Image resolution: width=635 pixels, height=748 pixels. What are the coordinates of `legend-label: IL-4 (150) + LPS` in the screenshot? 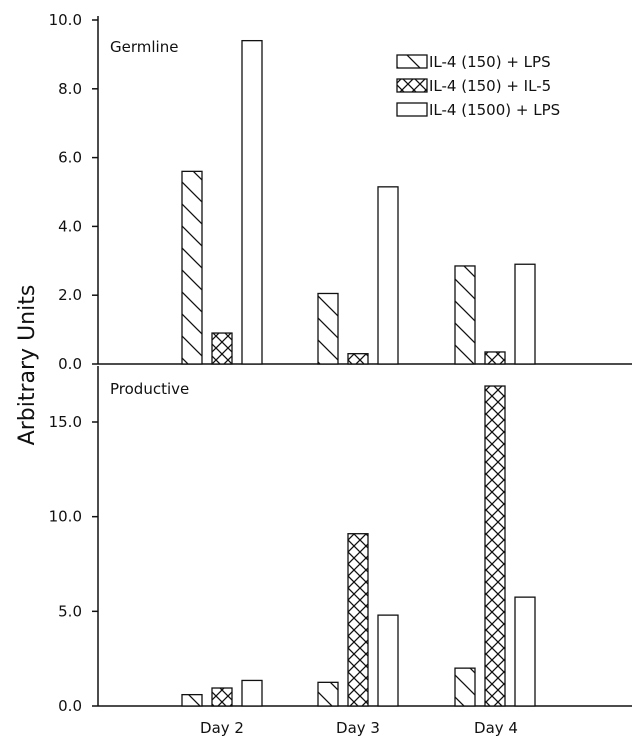 It's located at (490, 62).